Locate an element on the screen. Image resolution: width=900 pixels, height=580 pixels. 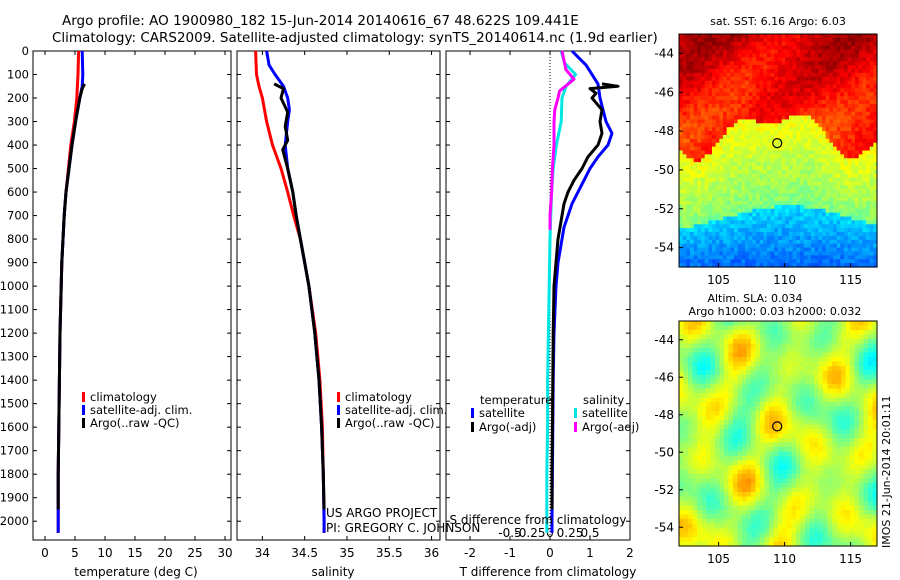
s-difference-xlabel: S difference from climatology is located at coordinates (538, 520).